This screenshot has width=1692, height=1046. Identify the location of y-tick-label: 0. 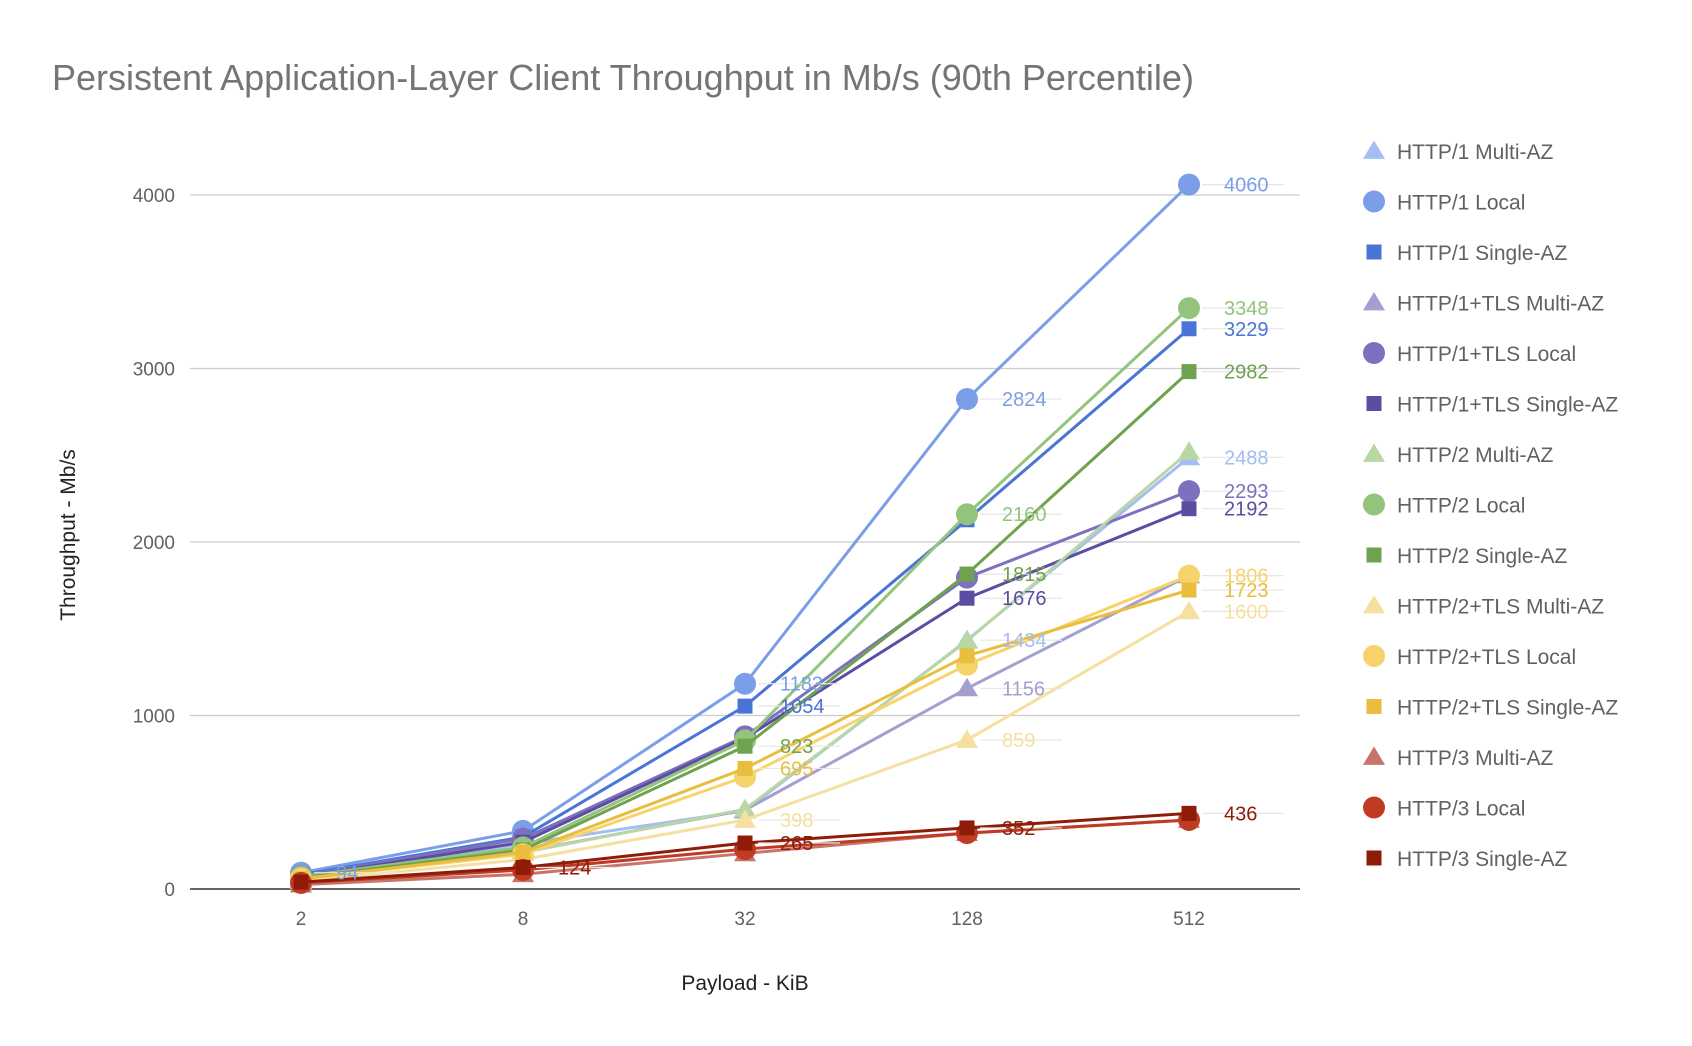
(169, 890).